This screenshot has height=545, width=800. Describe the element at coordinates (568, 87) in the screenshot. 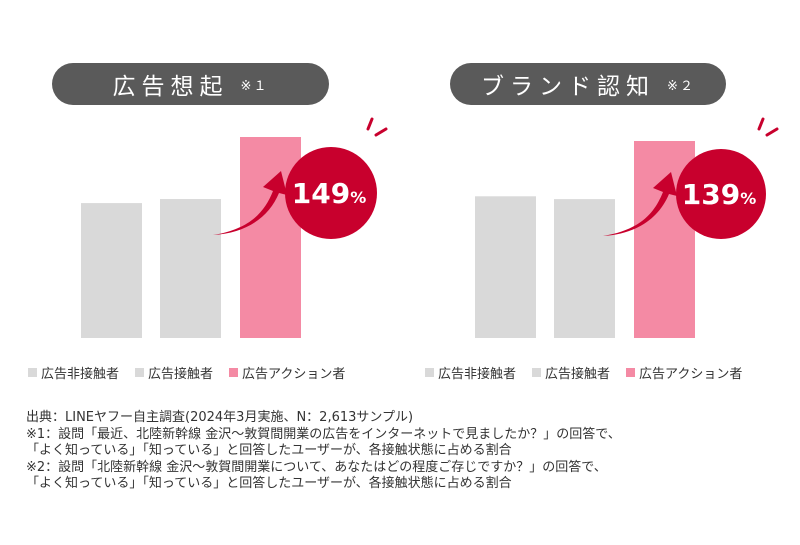

I see `chart-title: ブランド認知` at that location.